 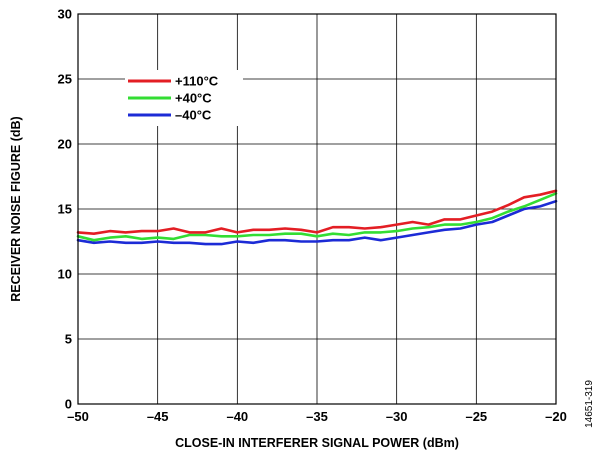 I want to click on y-tick-label: 30, so click(x=65, y=14).